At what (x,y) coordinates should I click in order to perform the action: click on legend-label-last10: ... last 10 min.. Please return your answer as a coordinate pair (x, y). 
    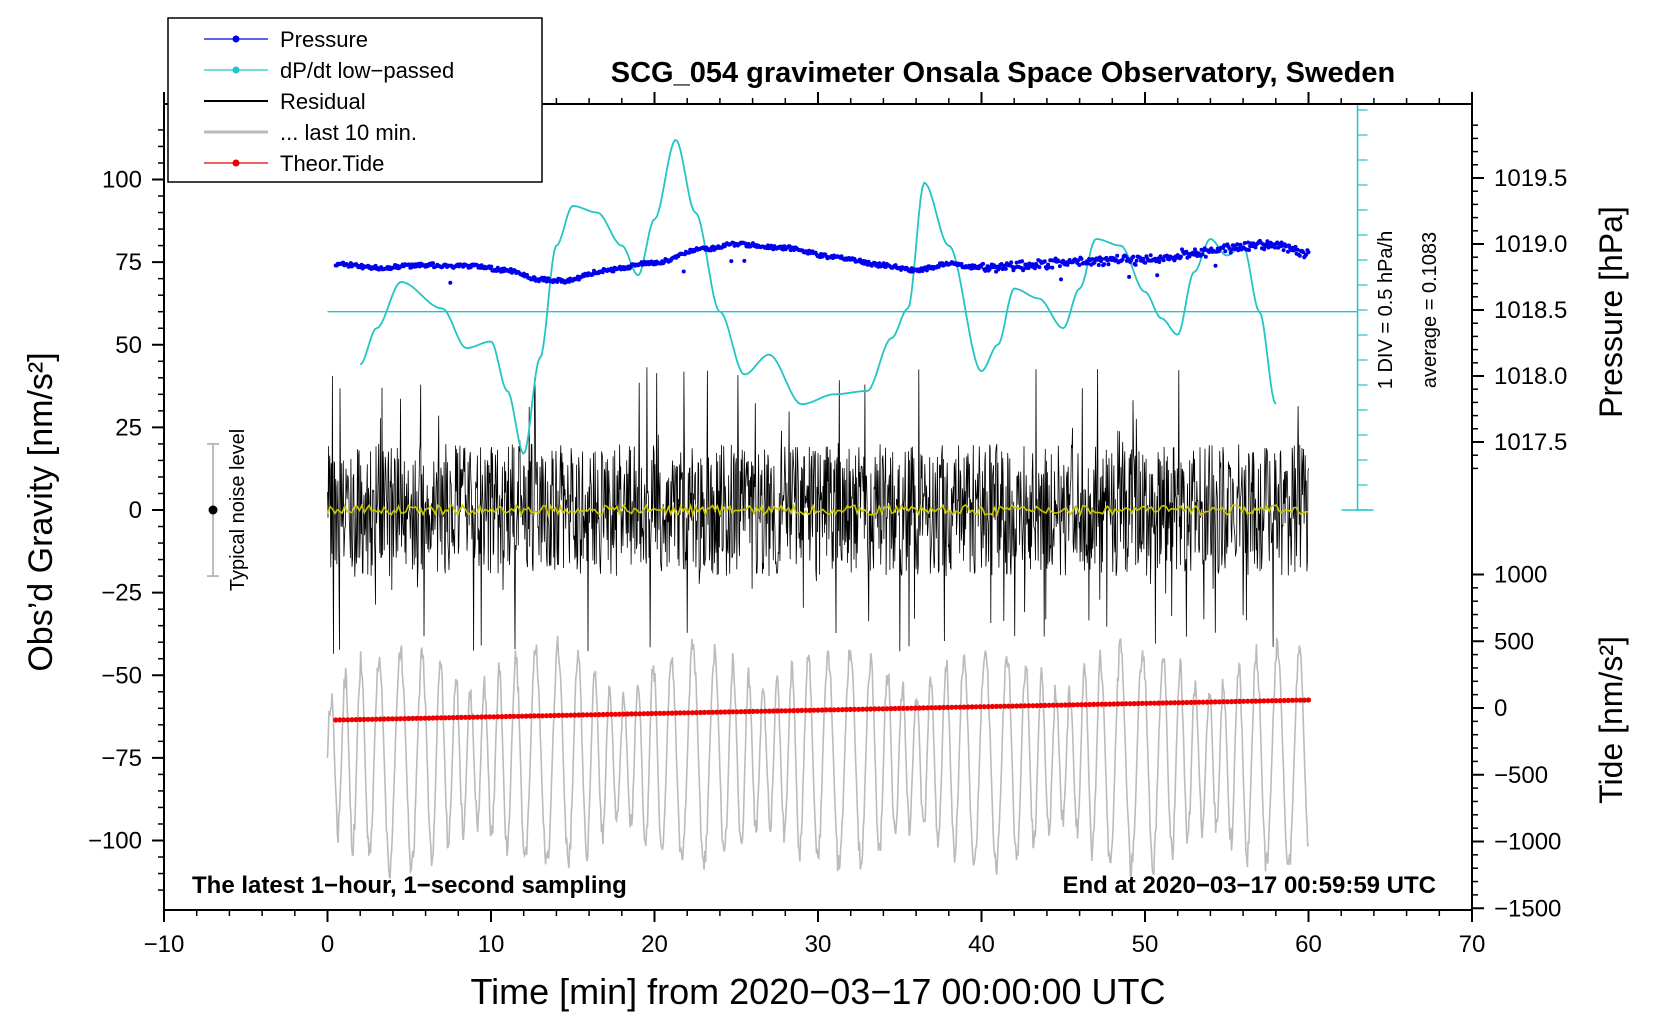
    Looking at the image, I should click on (348, 132).